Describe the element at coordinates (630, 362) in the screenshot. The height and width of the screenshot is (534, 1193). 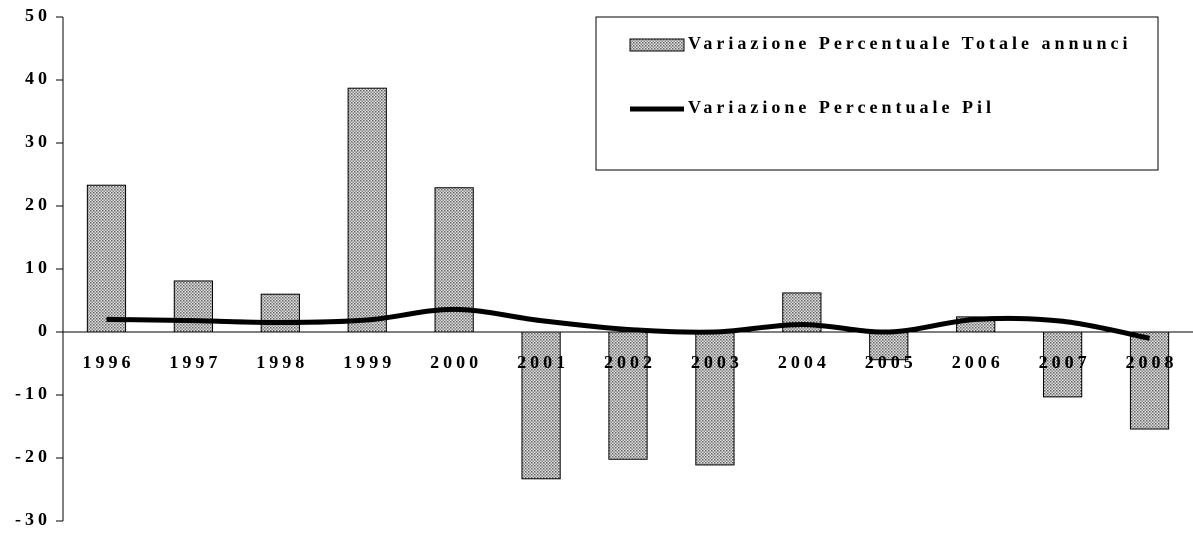
I see `x-tick-label: 2002` at that location.